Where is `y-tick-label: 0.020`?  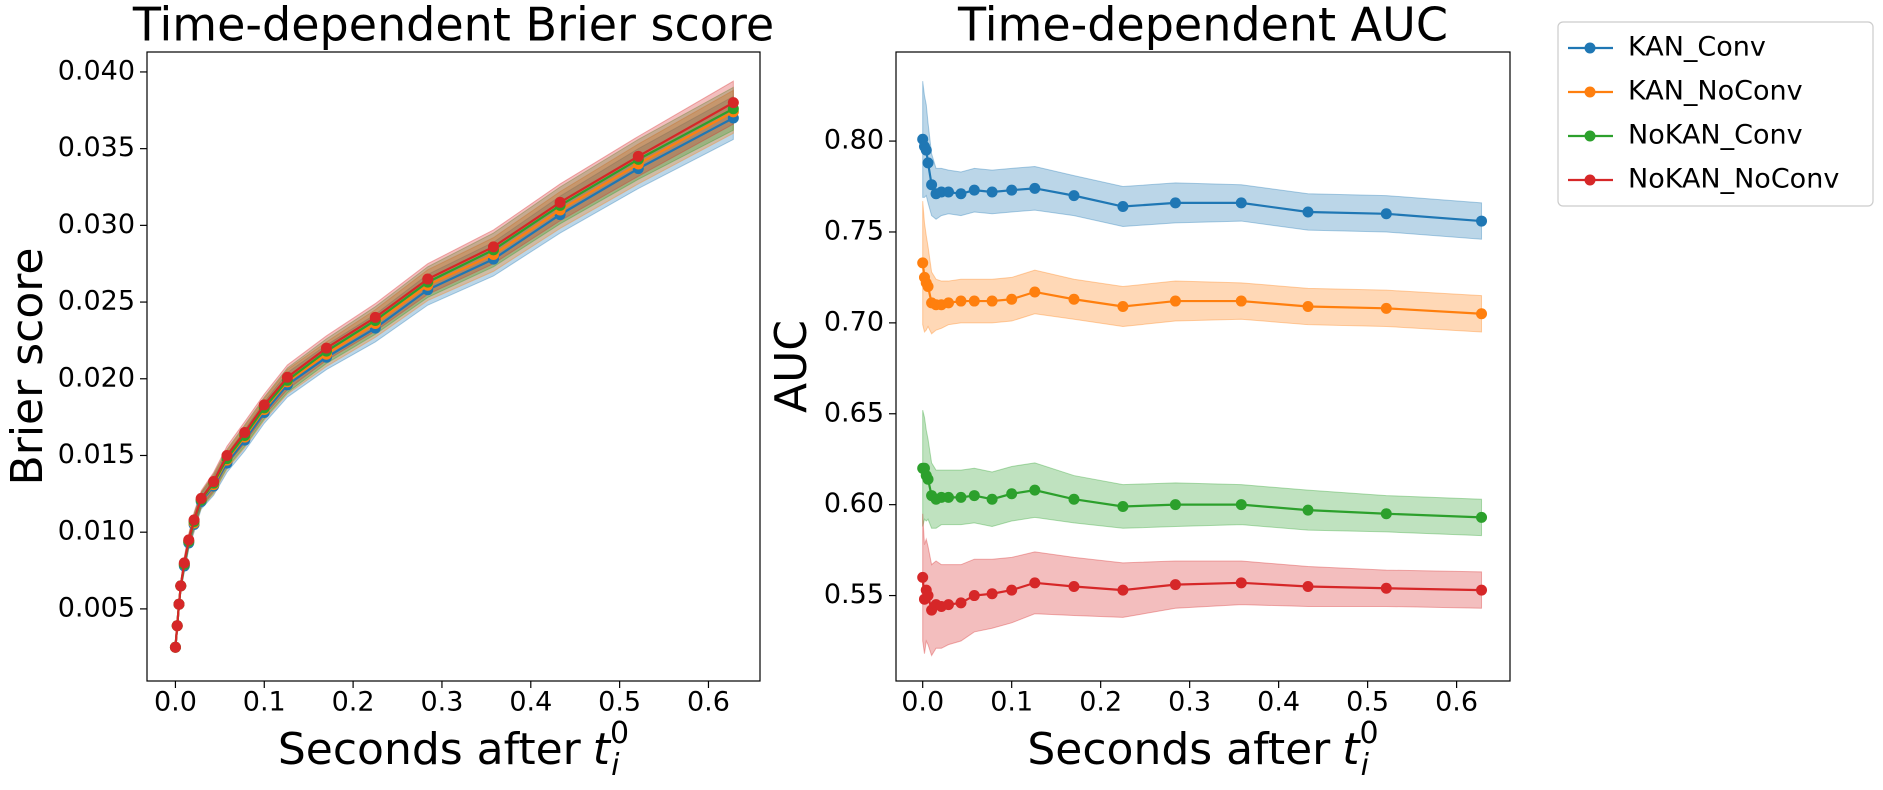
y-tick-label: 0.020 is located at coordinates (96, 377).